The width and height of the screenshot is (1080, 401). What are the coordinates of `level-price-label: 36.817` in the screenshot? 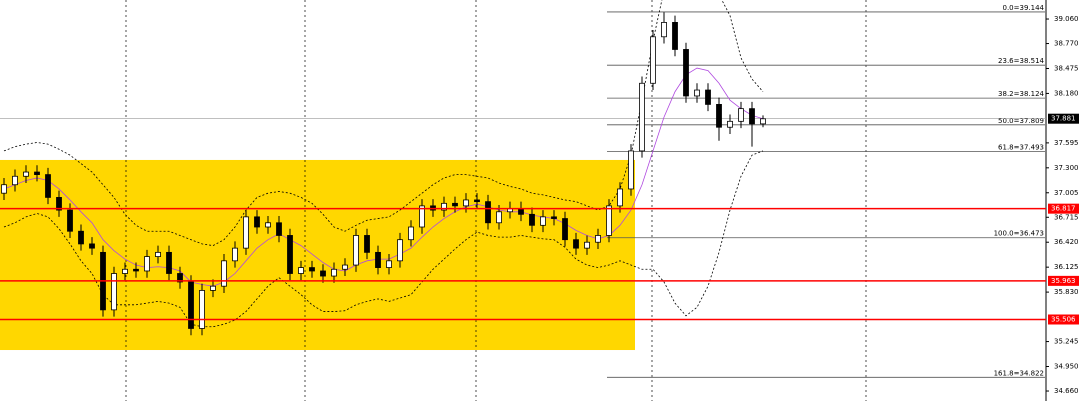 It's located at (1063, 209).